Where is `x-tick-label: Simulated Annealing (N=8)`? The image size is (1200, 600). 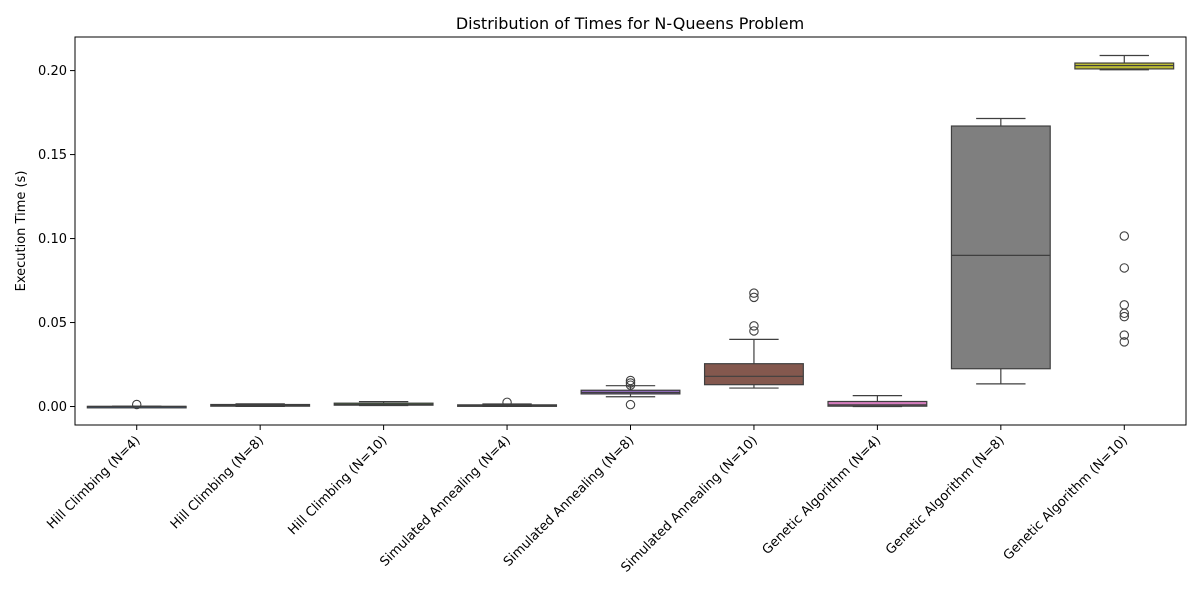
x-tick-label: Simulated Annealing (N=8) is located at coordinates (569, 501).